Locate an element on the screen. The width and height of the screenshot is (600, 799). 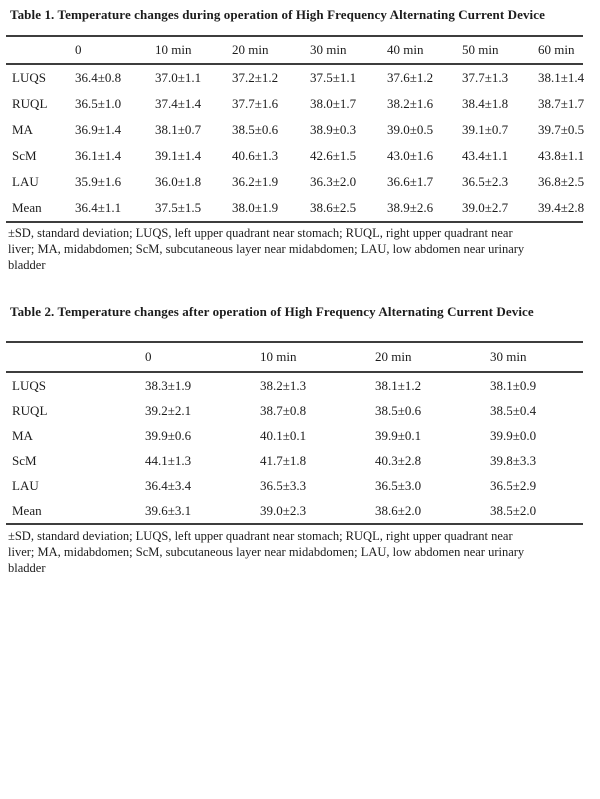
table1-header-cell: 40 min is located at coordinates (405, 49).